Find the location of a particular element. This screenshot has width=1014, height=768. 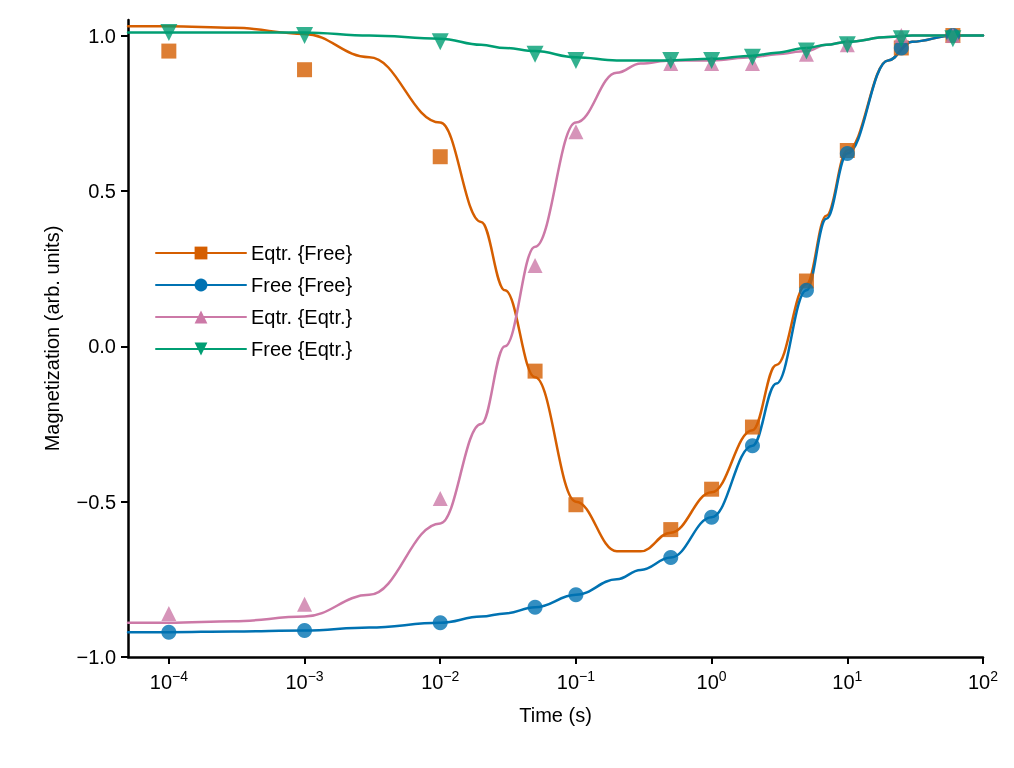

y-axis-title: Magnetization (arb. units) is located at coordinates (52, 338).